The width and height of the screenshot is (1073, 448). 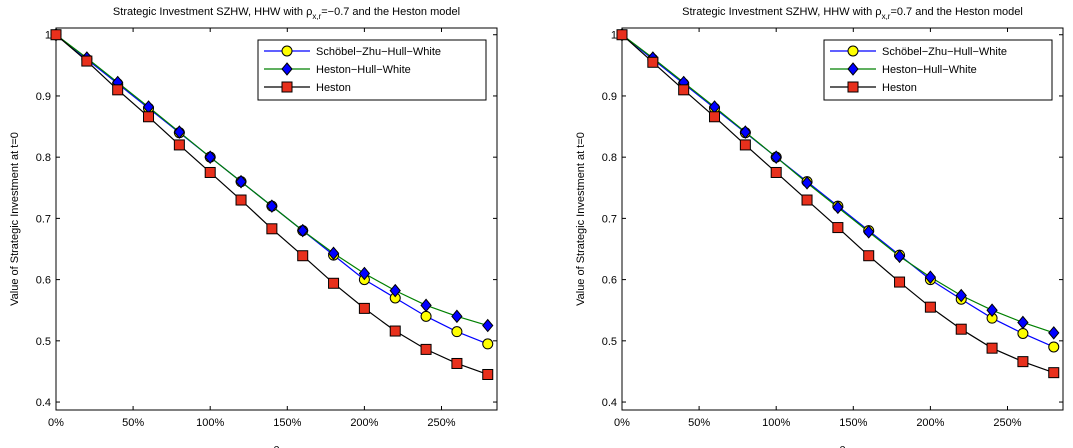 I want to click on x-tick-label: 100%, so click(x=210, y=423).